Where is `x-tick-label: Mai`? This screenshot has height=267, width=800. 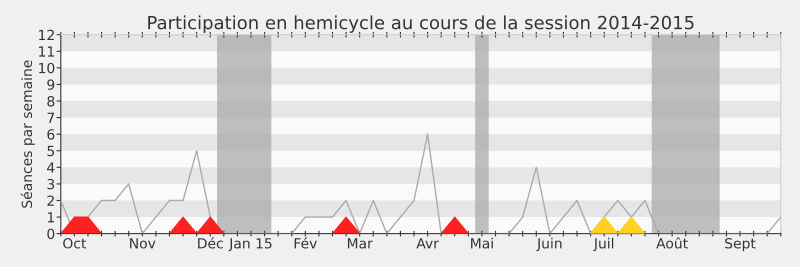
x-tick-label: Mai is located at coordinates (482, 243).